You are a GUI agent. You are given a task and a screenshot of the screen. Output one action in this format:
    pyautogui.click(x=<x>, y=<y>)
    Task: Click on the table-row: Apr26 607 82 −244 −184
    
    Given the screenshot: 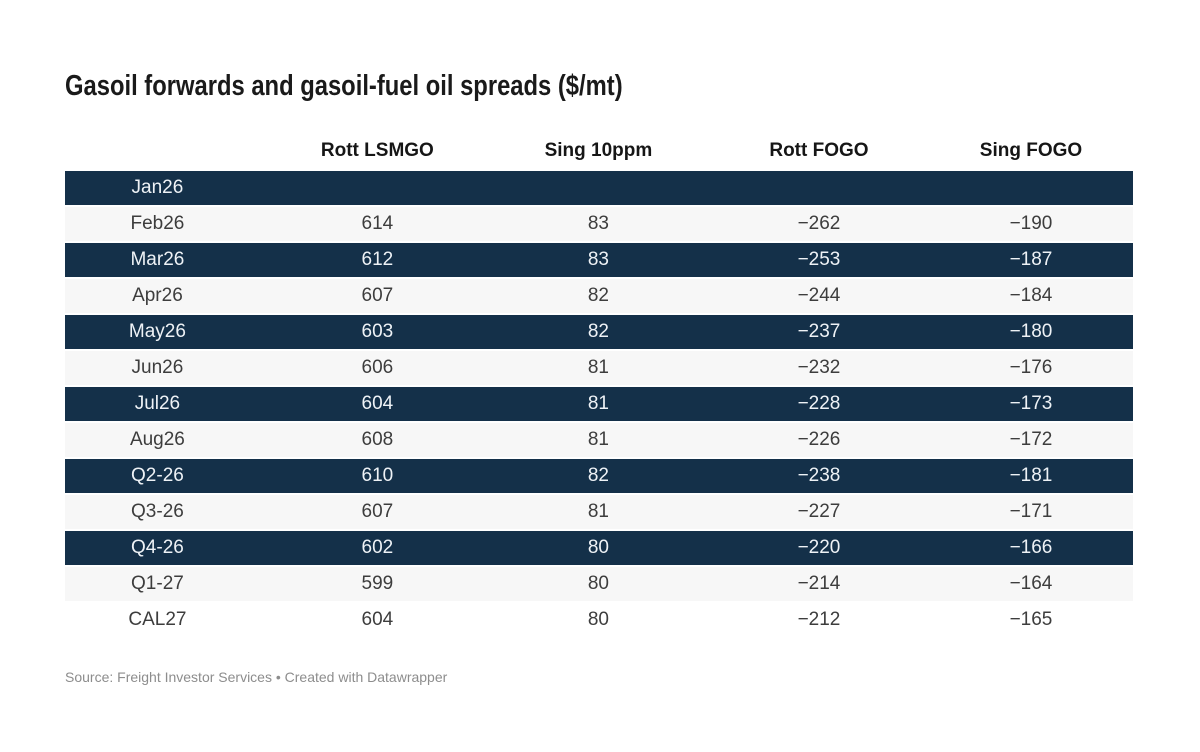 What is the action you would take?
    pyautogui.click(x=599, y=296)
    